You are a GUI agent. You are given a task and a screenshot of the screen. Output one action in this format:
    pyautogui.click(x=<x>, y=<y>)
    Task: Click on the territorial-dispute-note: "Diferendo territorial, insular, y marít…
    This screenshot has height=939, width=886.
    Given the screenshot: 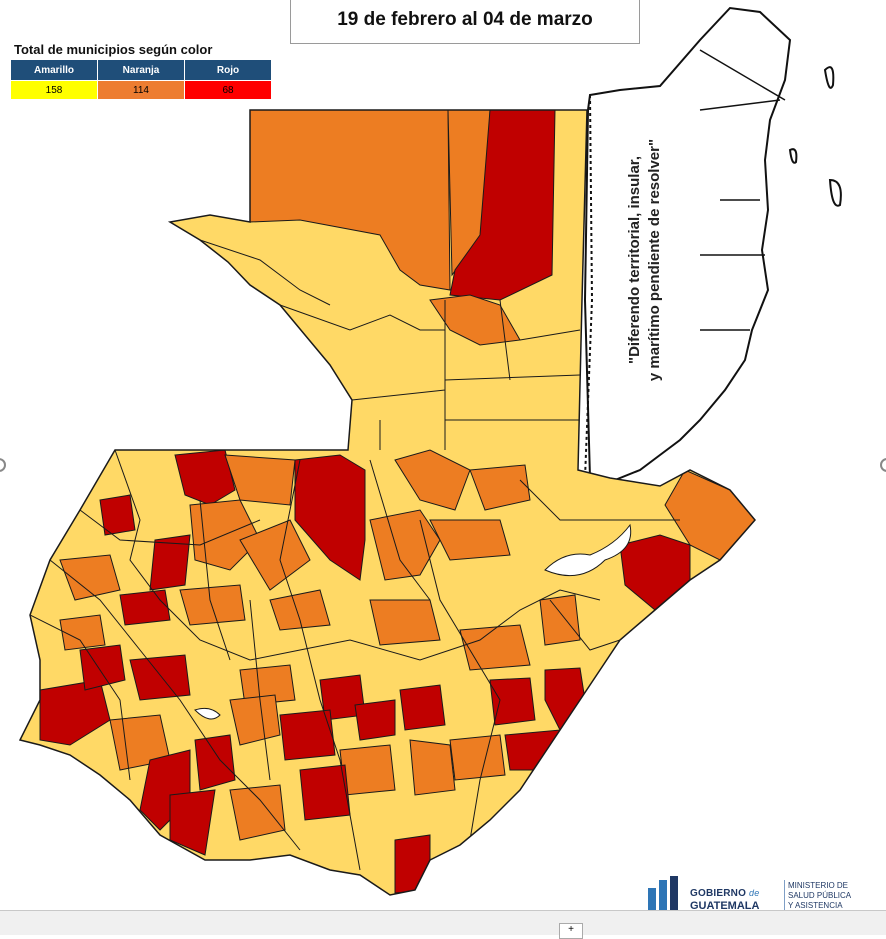 What is the action you would take?
    pyautogui.click(x=645, y=260)
    